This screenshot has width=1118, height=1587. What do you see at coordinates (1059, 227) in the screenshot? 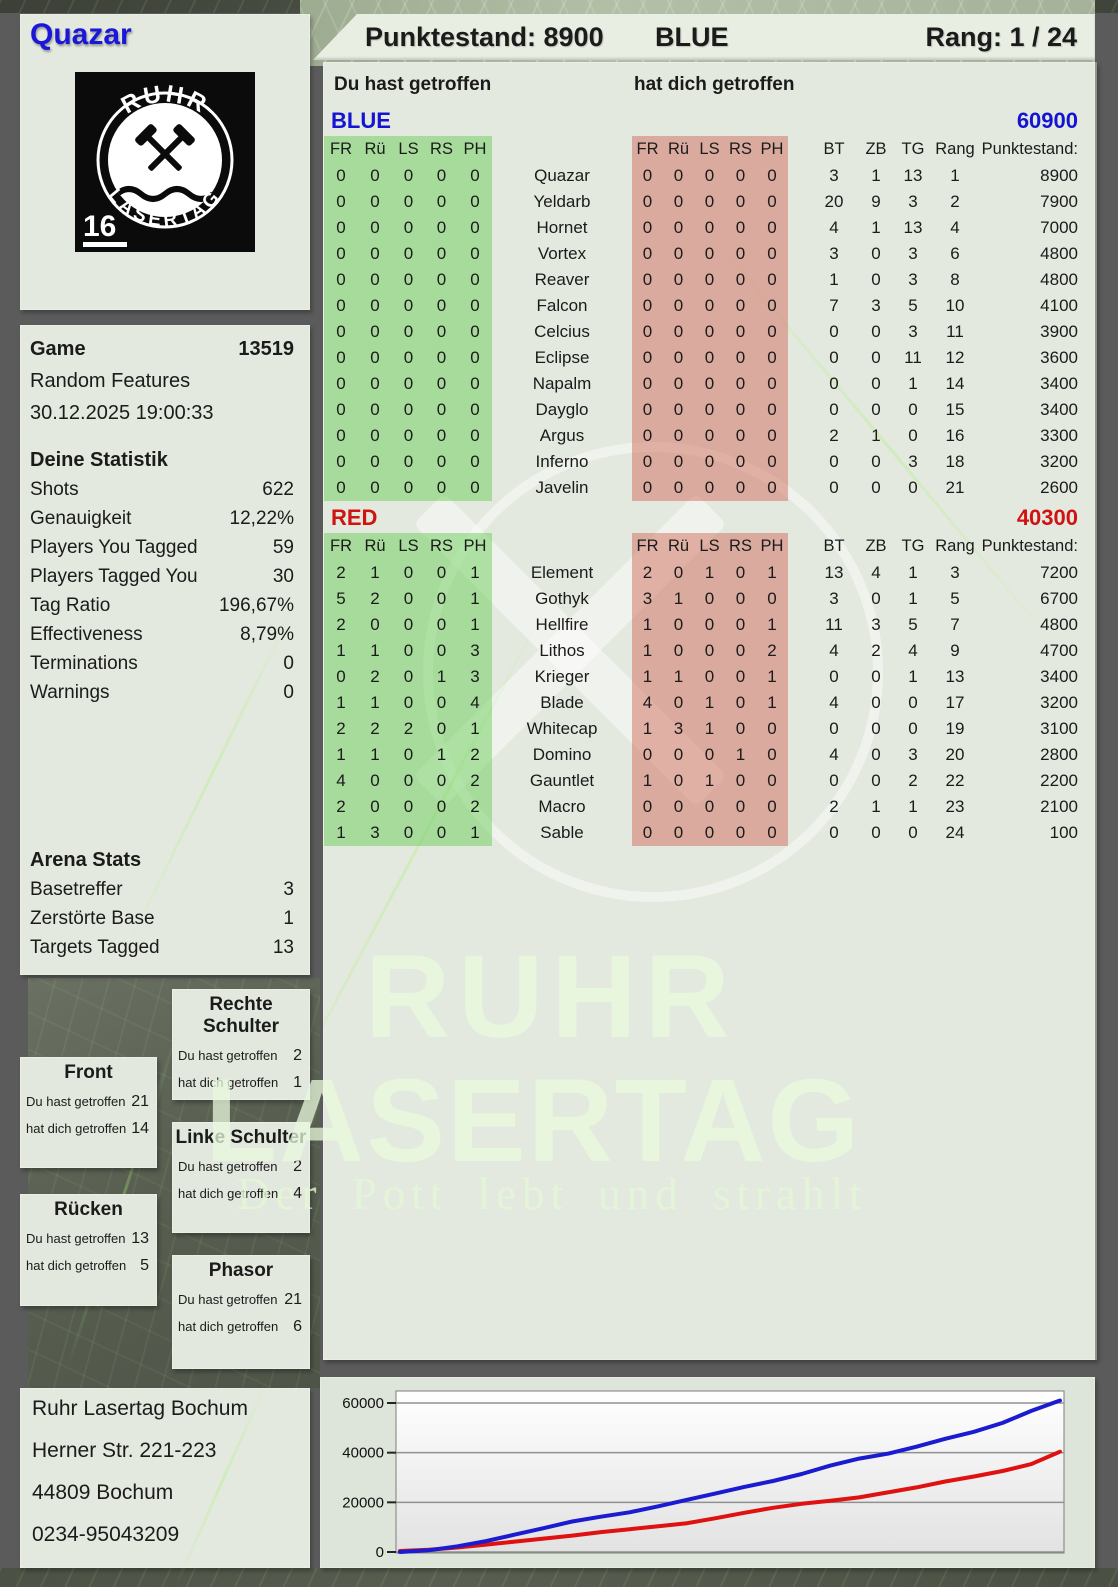
I see `cell: 7000` at bounding box center [1059, 227].